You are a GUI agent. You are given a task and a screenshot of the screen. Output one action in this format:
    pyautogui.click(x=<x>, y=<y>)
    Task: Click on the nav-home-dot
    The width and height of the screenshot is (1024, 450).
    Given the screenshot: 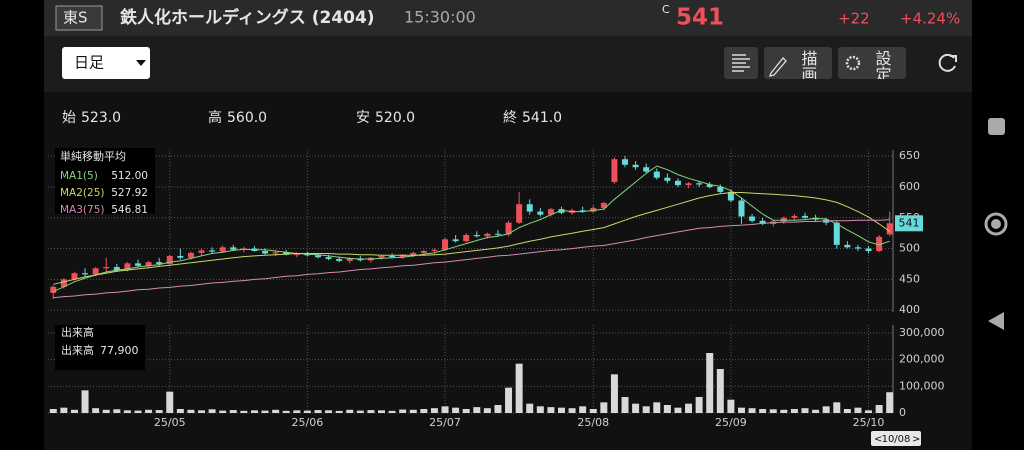 What is the action you would take?
    pyautogui.click(x=996, y=224)
    